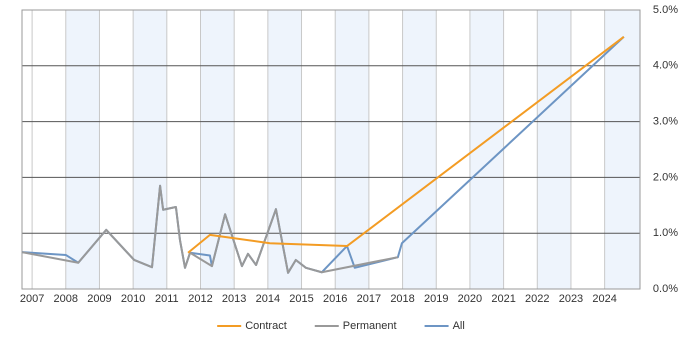 Image resolution: width=700 pixels, height=355 pixels. I want to click on x-tick-label: 2017, so click(369, 299).